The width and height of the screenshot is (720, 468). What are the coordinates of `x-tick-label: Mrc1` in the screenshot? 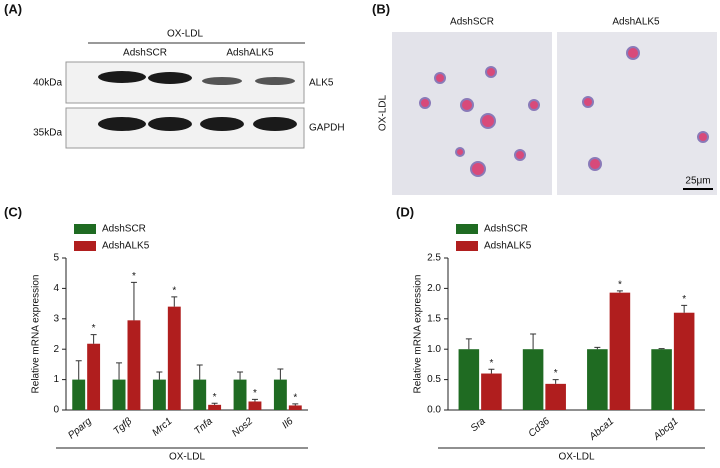 It's located at (162, 427).